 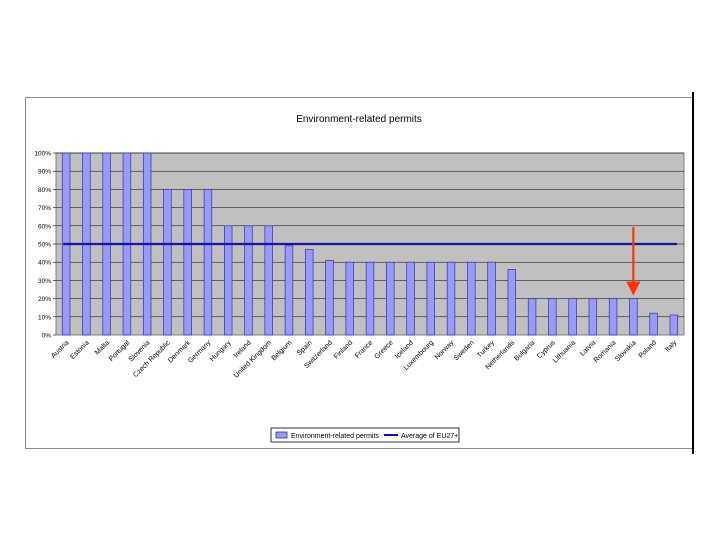 I want to click on chart-title: Environment-related permits, so click(x=359, y=119).